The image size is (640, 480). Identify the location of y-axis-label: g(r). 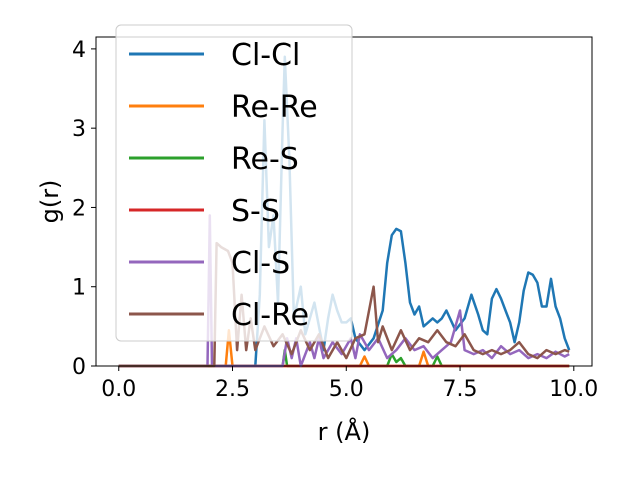
(50, 202).